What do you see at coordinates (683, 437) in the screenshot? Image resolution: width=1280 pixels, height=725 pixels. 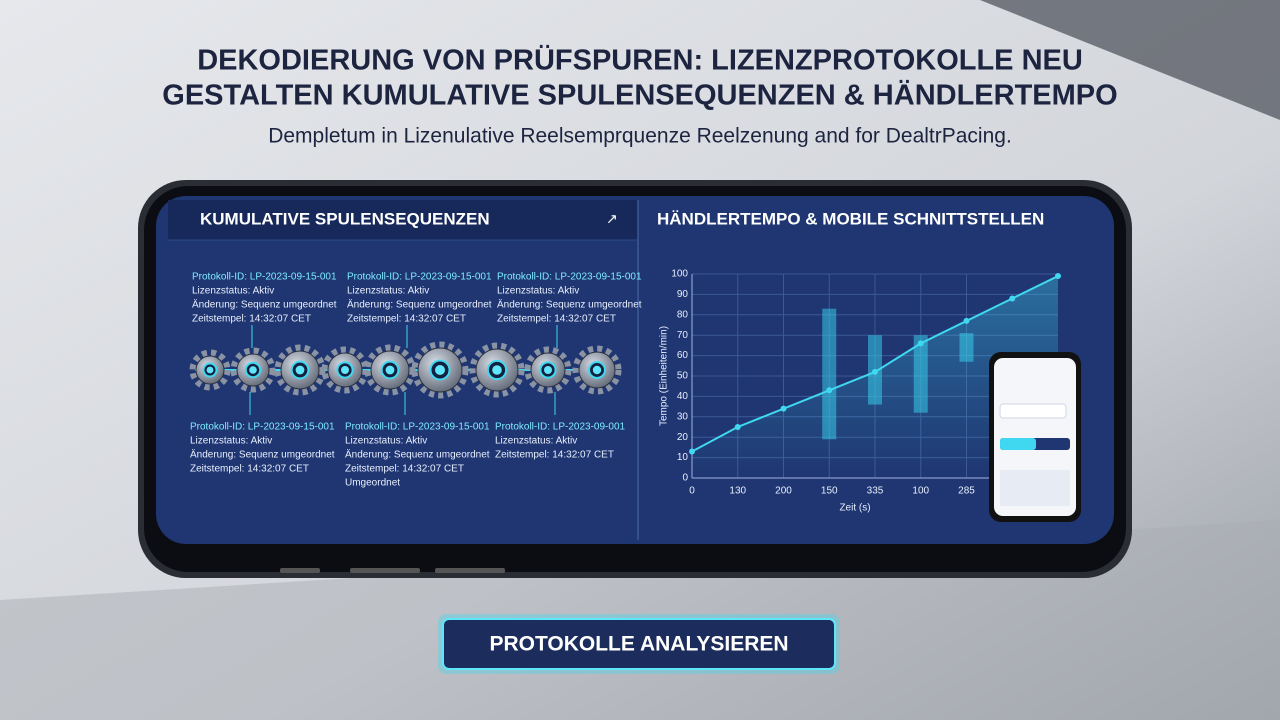 I see `y-tick-label: 20` at bounding box center [683, 437].